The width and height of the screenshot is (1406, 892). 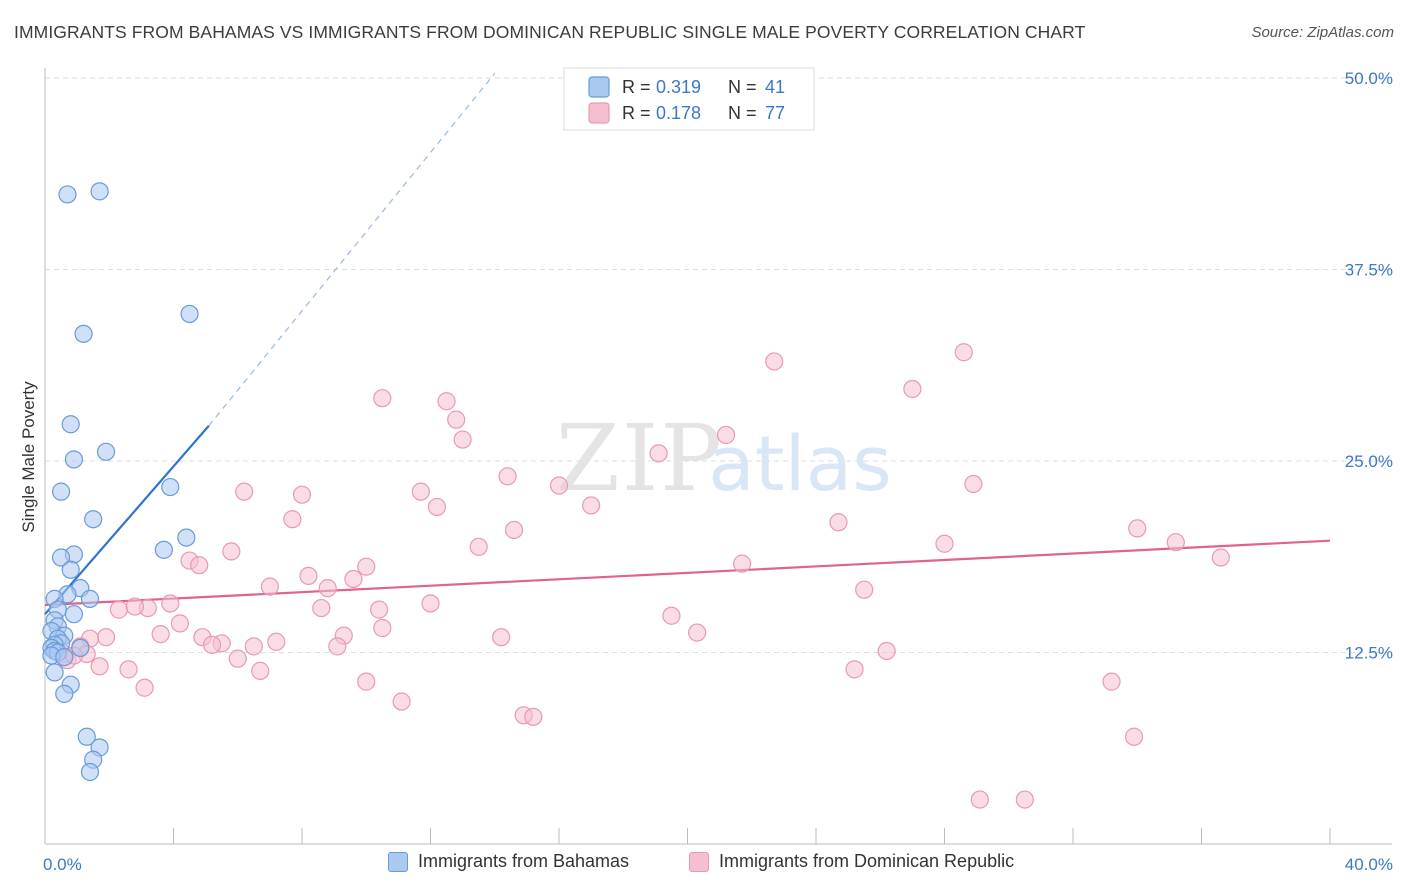 I want to click on x-tick-label: 0.0%, so click(x=62, y=864).